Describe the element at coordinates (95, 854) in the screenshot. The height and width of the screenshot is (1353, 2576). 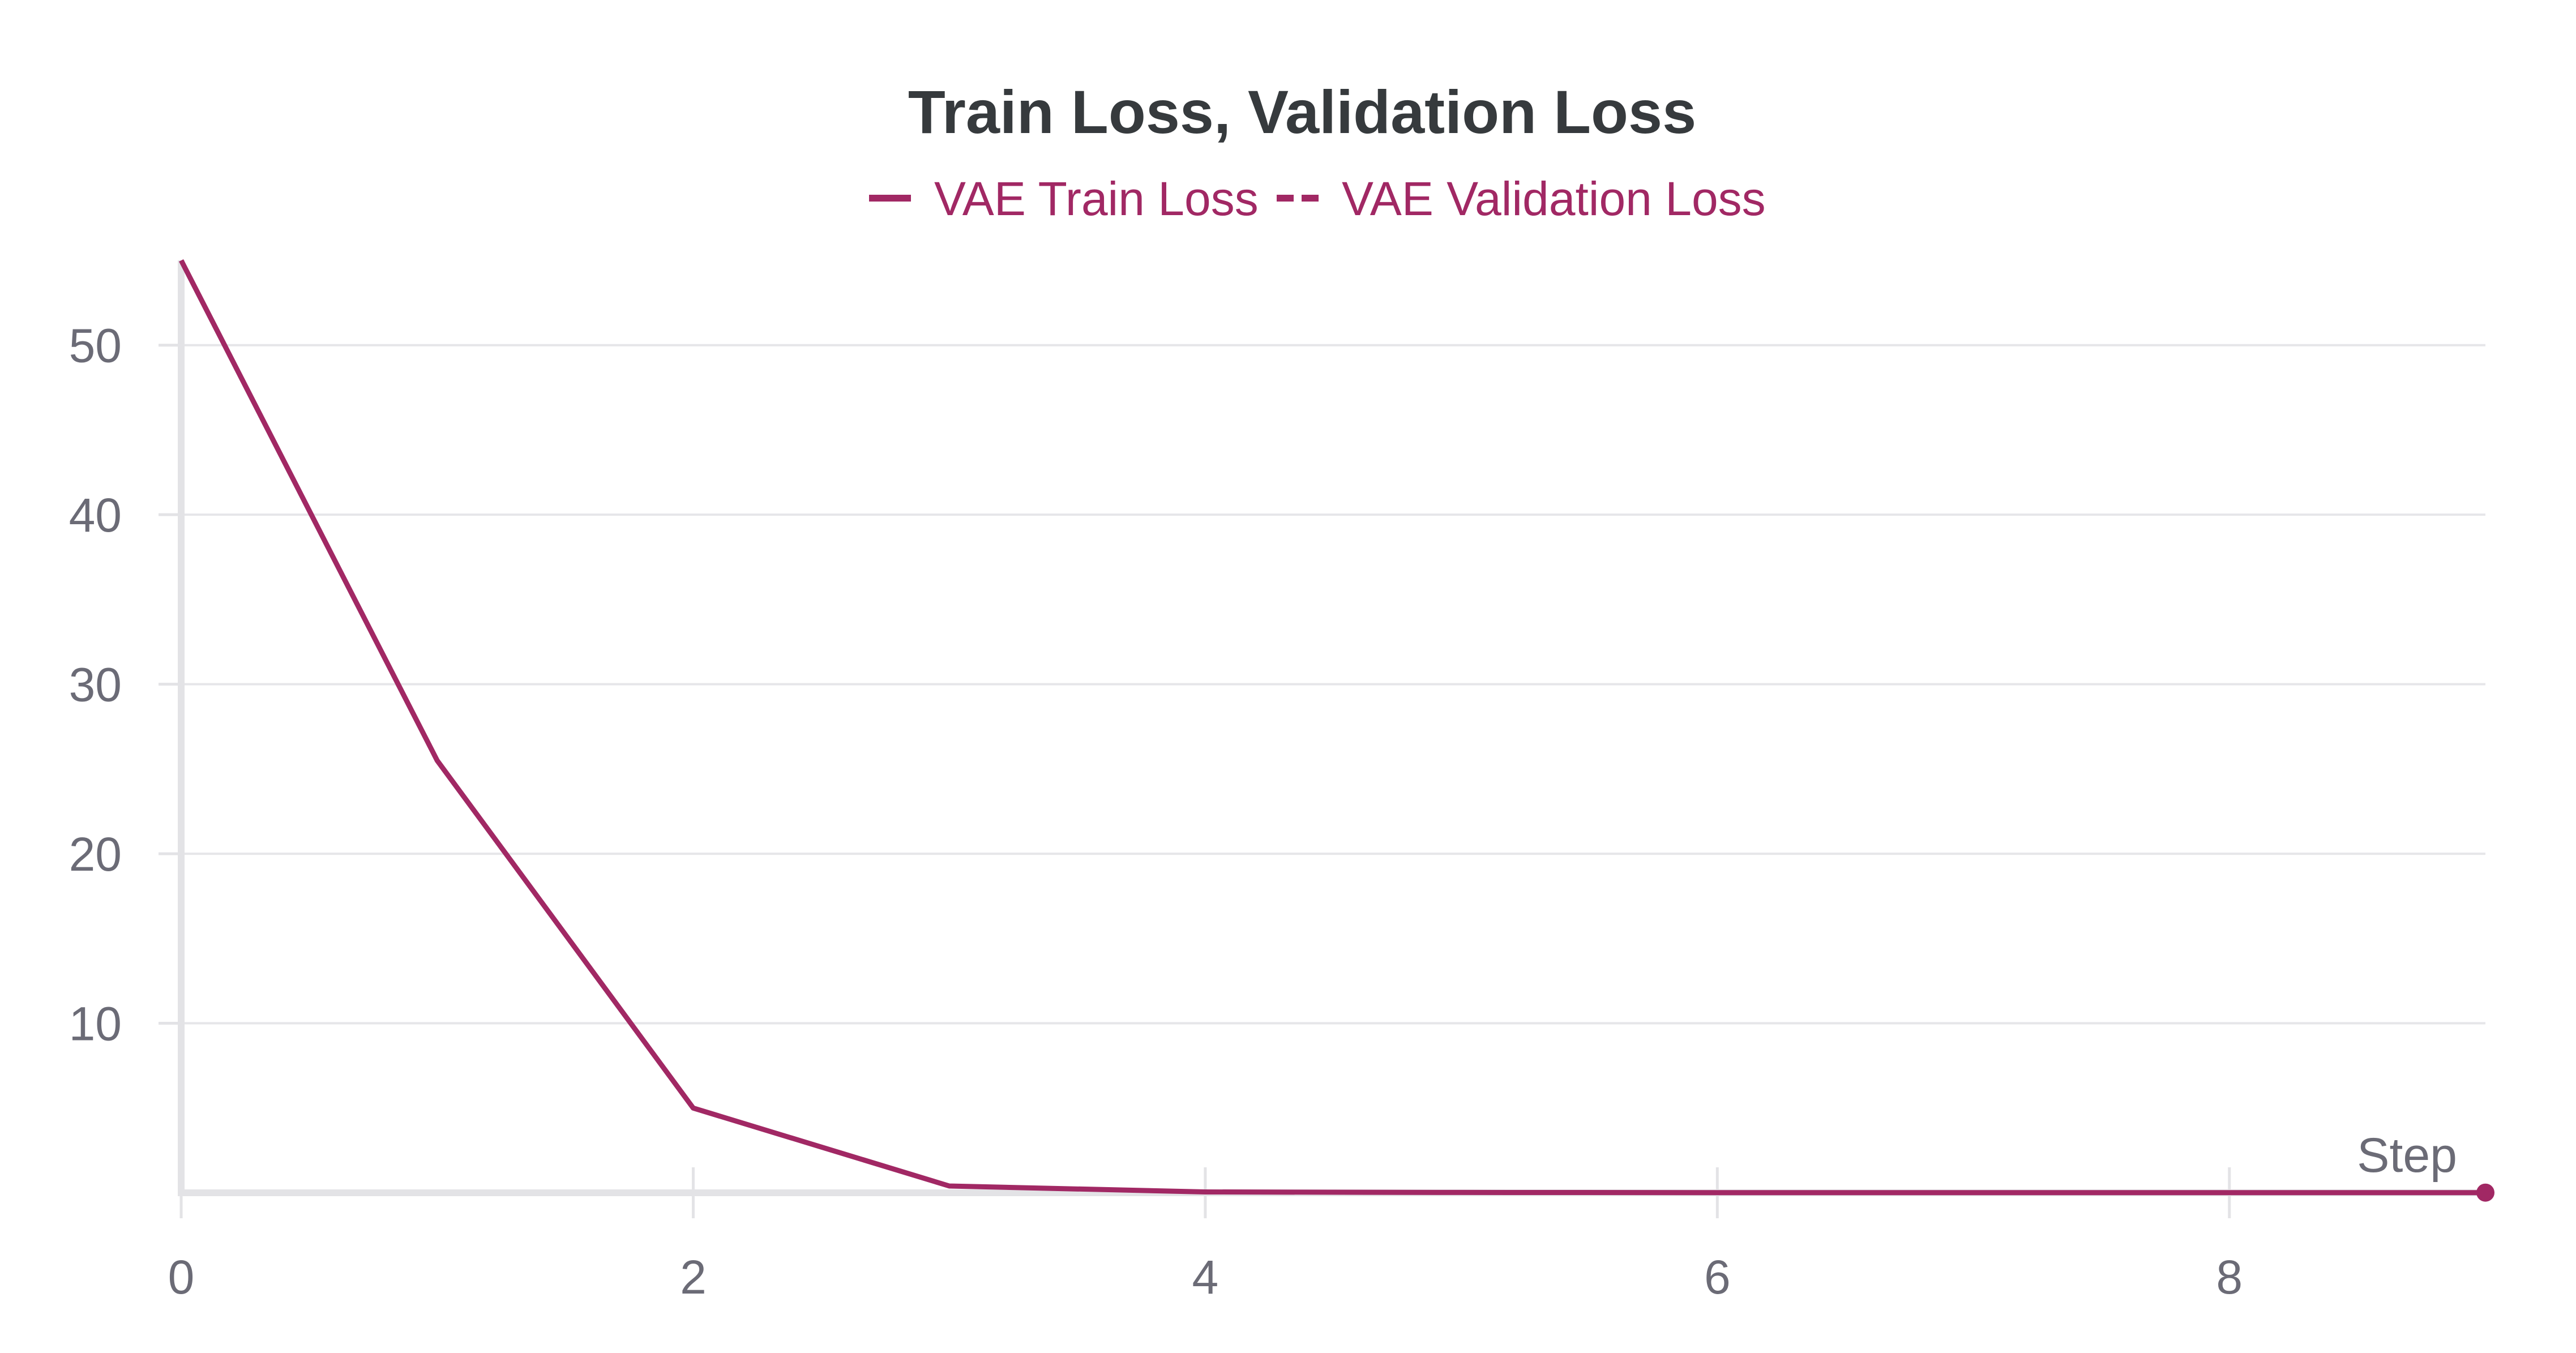
I see `y-tick-label: 20` at that location.